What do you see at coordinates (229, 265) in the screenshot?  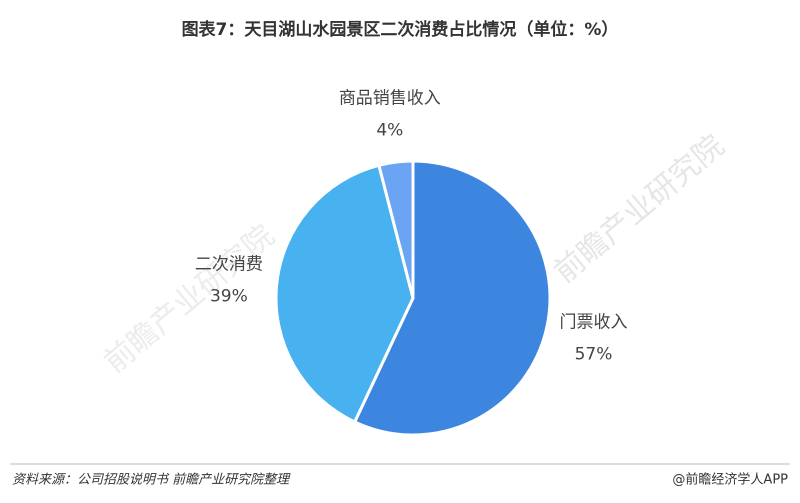 I see `slice-label: 二次消费` at bounding box center [229, 265].